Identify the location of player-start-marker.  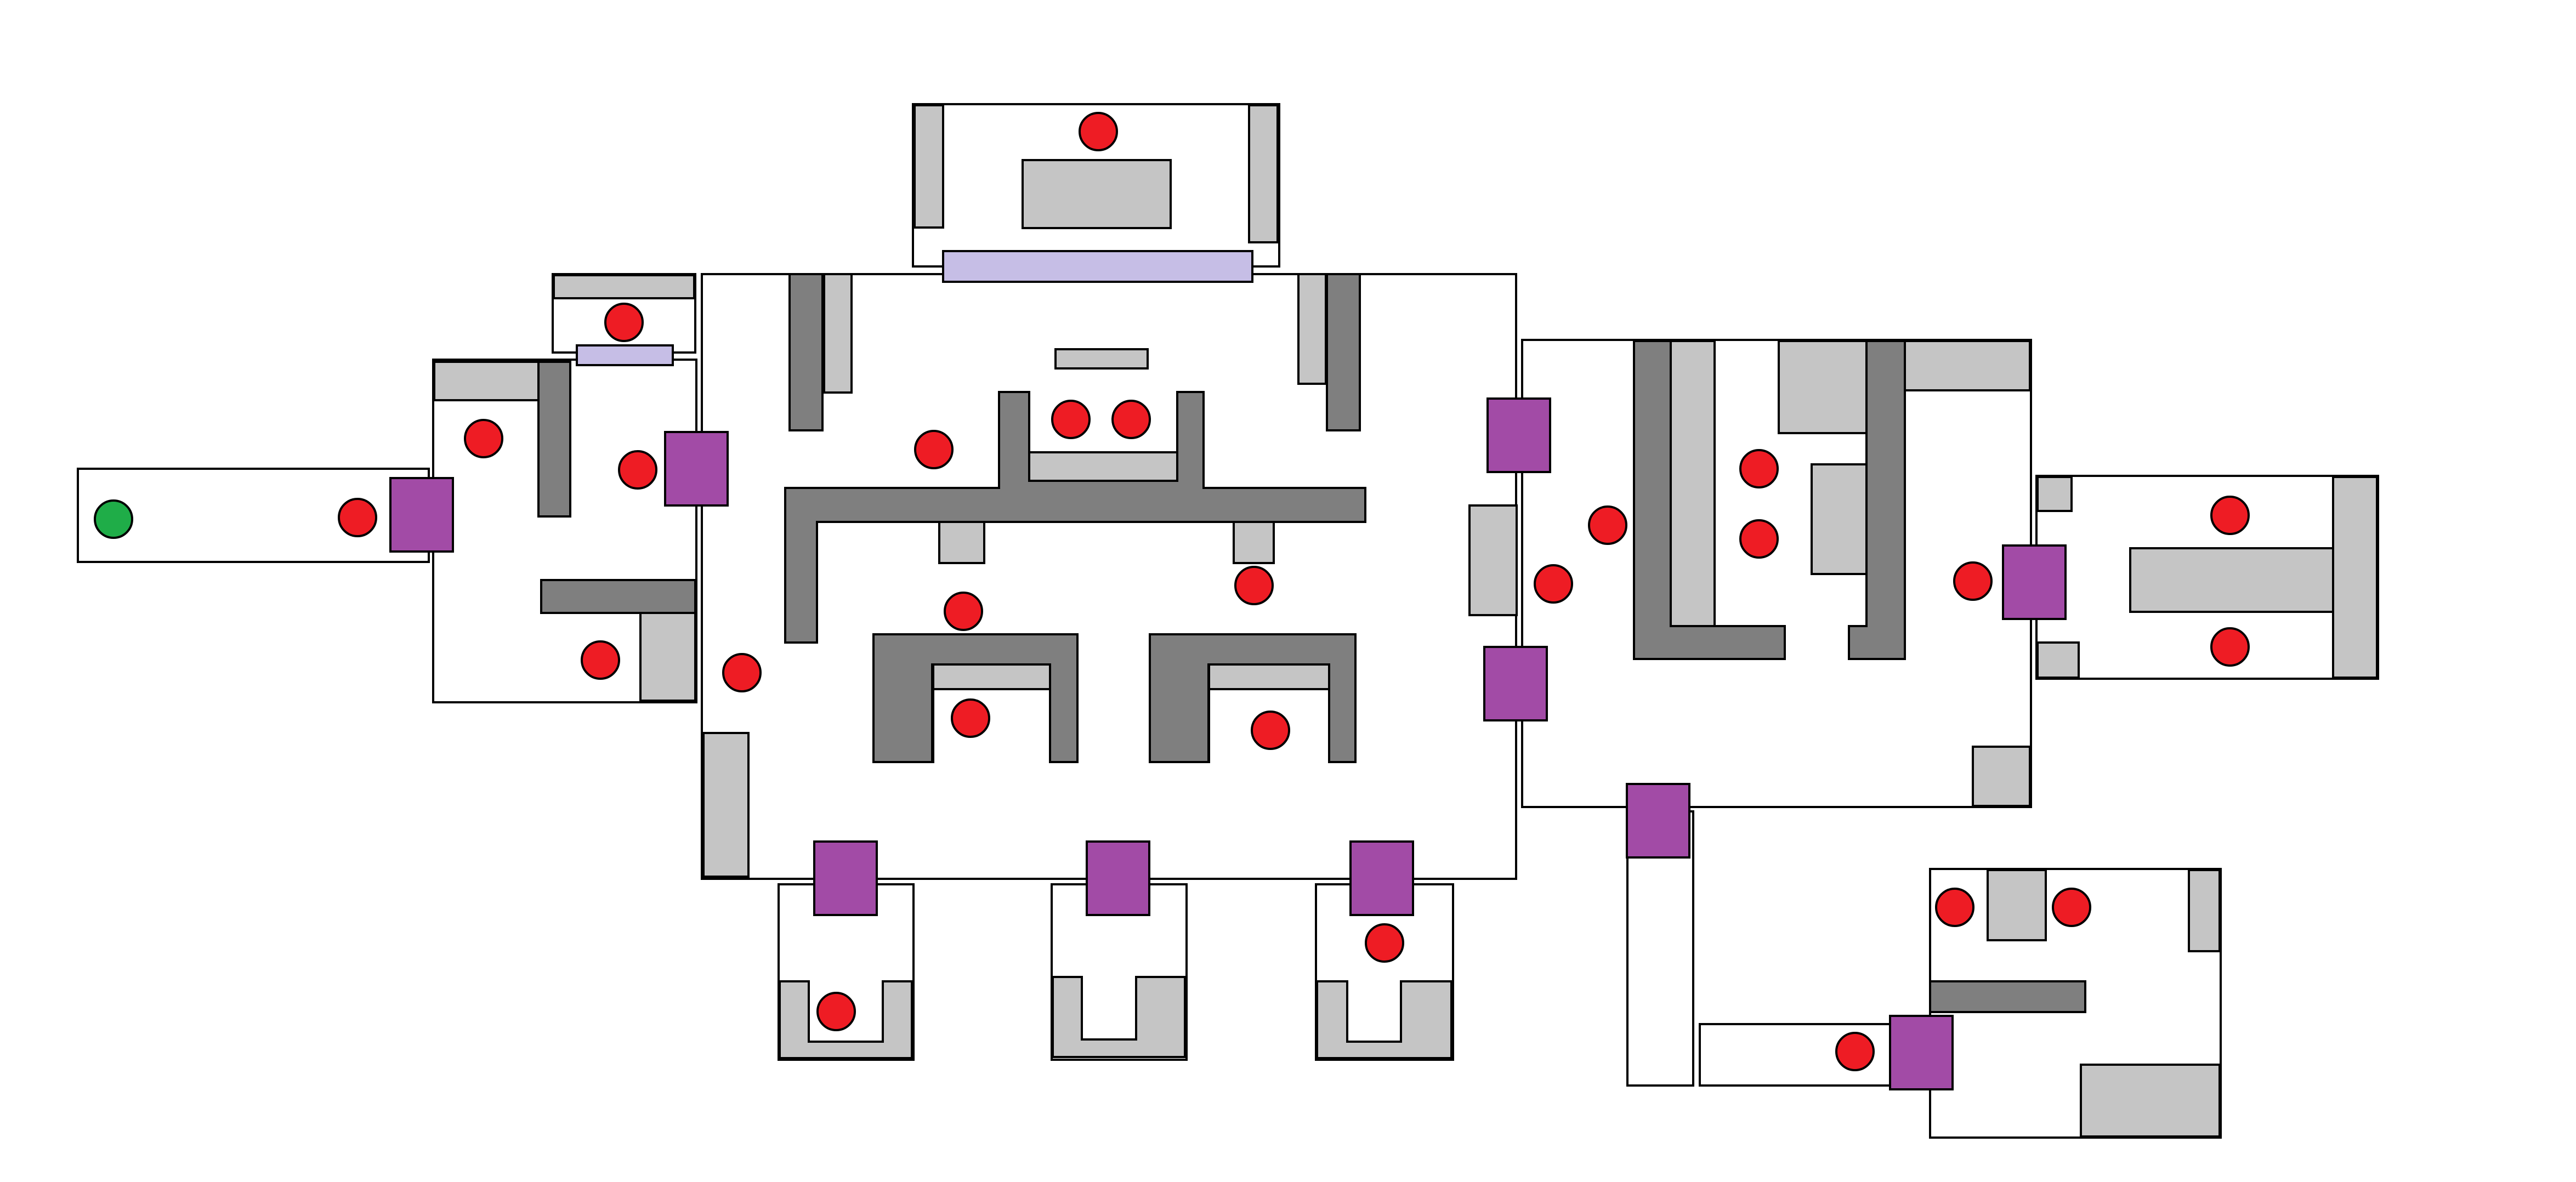
(113, 519).